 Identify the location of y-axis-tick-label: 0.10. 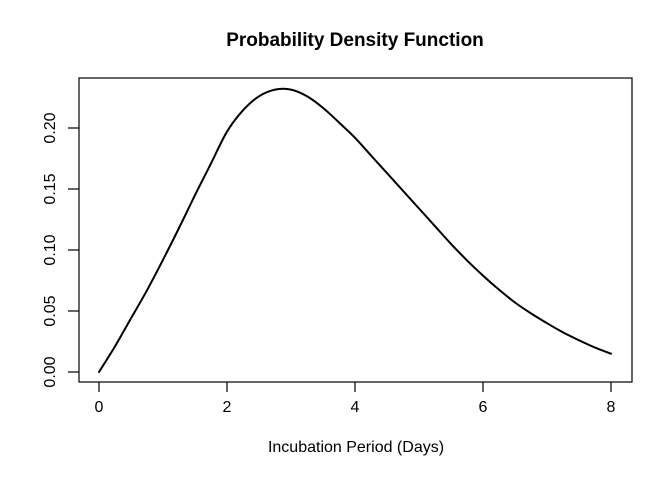
(50, 249).